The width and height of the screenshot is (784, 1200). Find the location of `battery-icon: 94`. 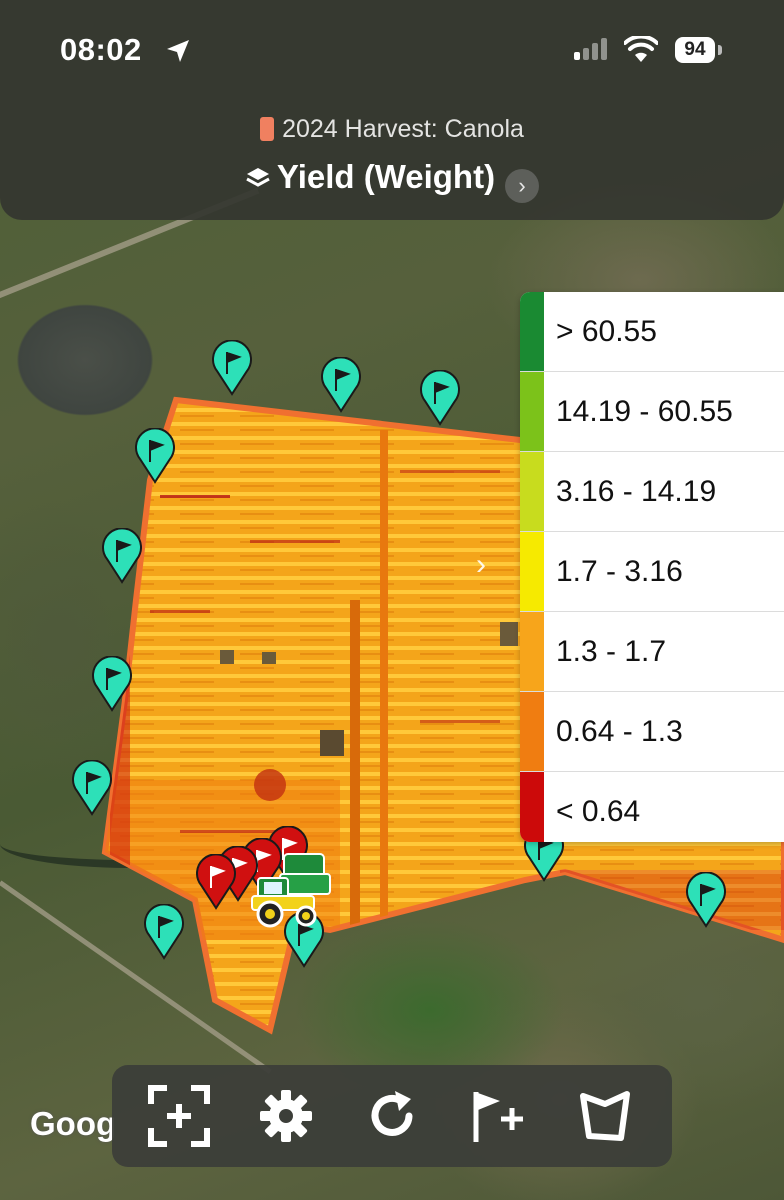

battery-icon: 94 is located at coordinates (695, 50).